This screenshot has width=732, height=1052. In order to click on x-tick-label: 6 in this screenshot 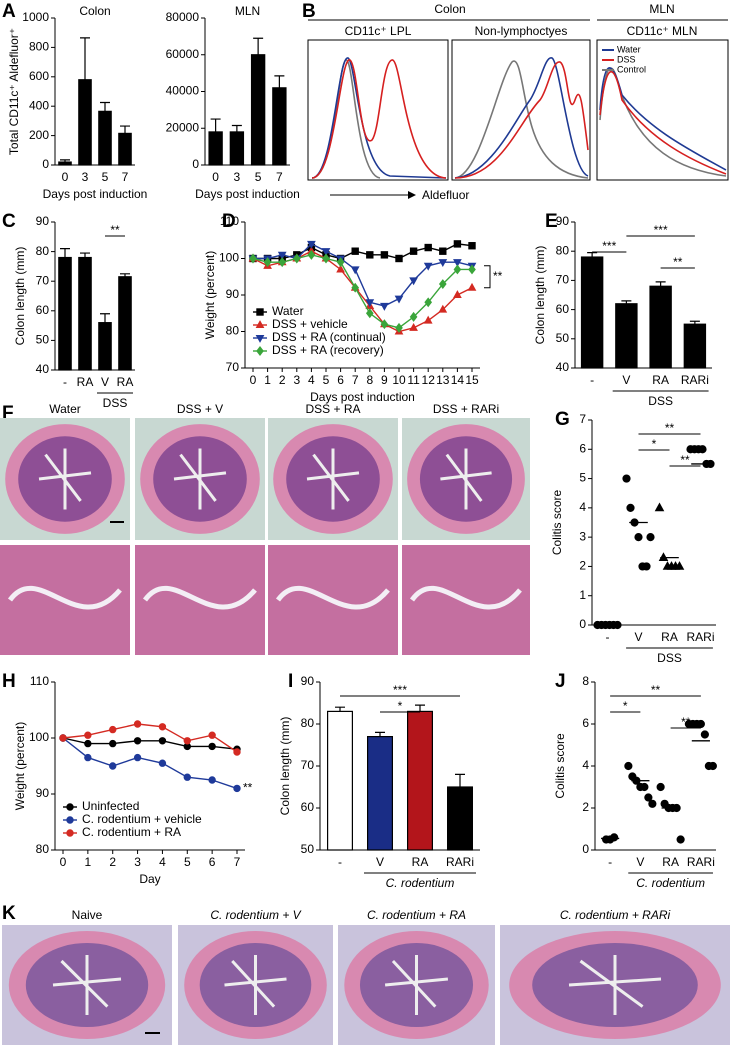, I will do `click(340, 380)`.